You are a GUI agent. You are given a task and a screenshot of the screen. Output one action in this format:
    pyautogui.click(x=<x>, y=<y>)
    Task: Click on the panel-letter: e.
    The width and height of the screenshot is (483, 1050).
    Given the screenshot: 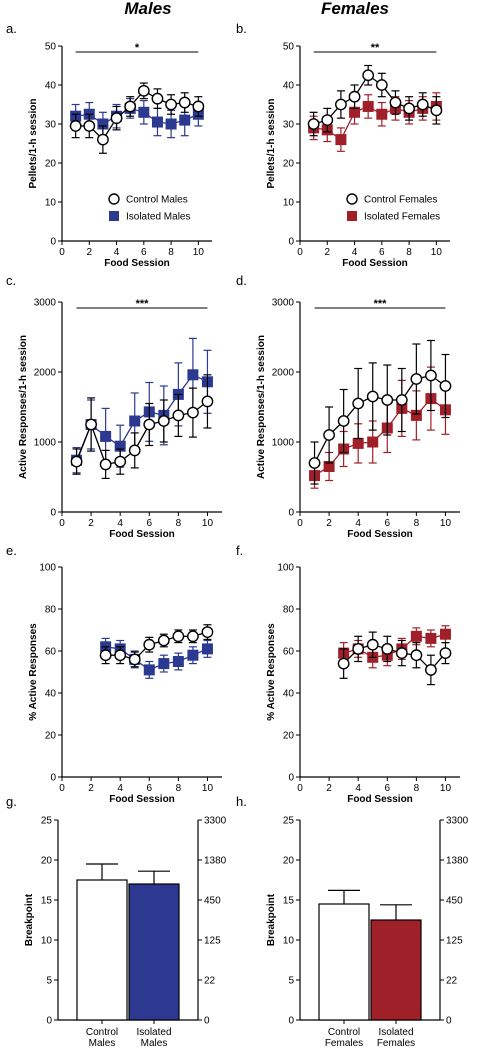 What is the action you would take?
    pyautogui.click(x=11, y=550)
    